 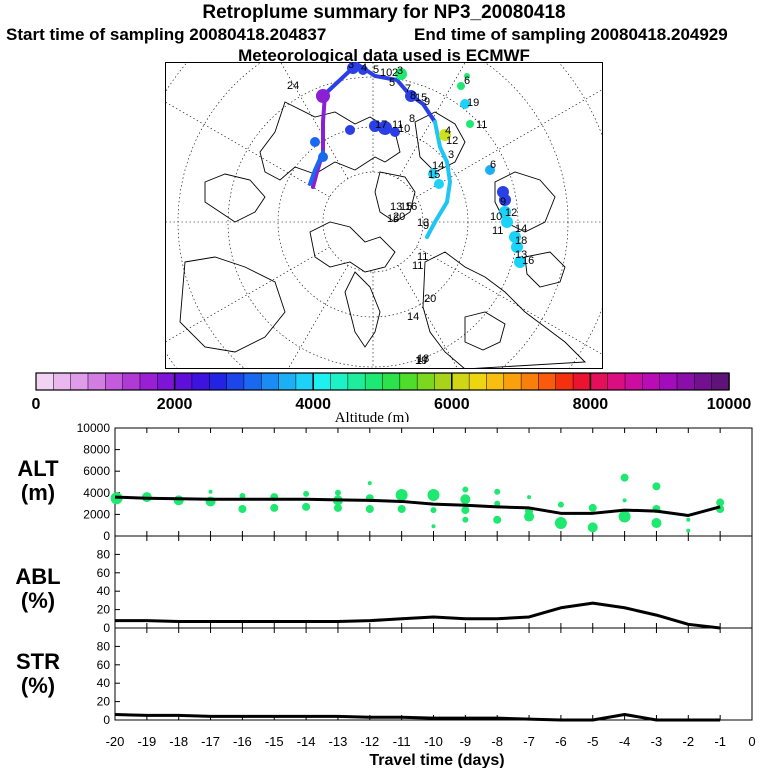 I want to click on x-tick-label: -18, so click(x=178, y=741).